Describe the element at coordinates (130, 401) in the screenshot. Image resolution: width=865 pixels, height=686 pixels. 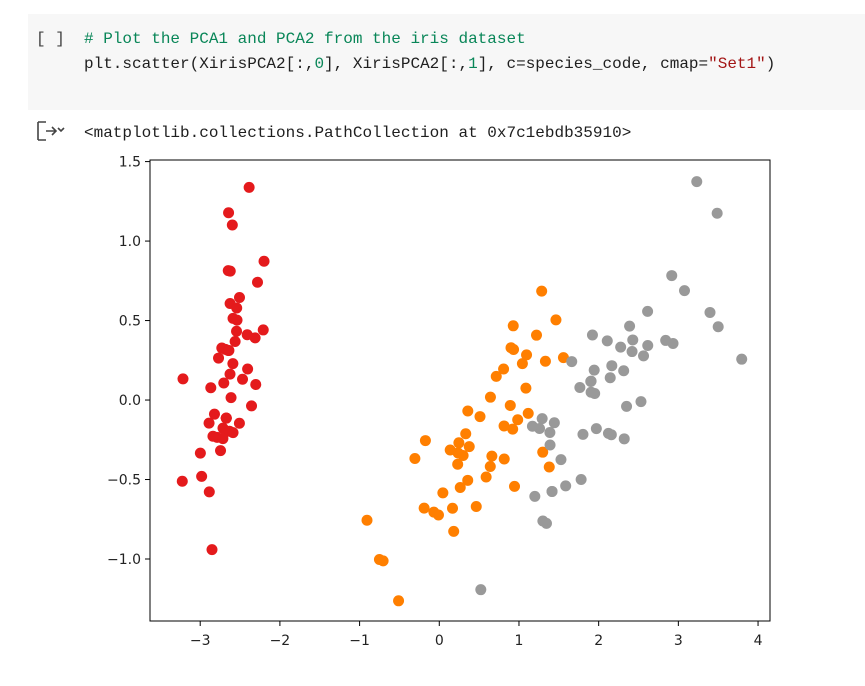
I see `y-tick-label: 0.0` at that location.